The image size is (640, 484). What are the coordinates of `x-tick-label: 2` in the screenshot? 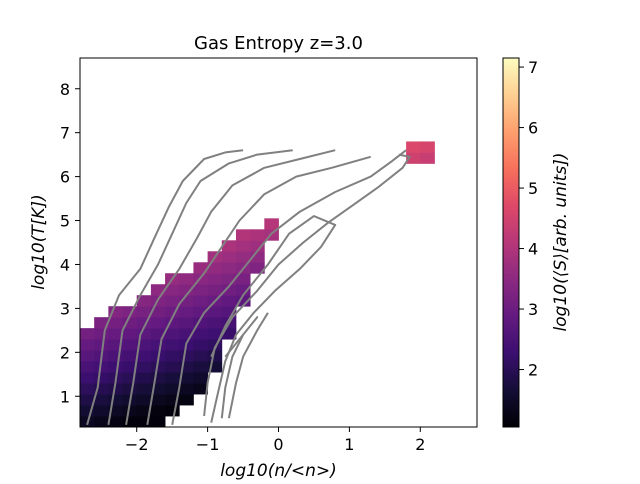 It's located at (420, 444).